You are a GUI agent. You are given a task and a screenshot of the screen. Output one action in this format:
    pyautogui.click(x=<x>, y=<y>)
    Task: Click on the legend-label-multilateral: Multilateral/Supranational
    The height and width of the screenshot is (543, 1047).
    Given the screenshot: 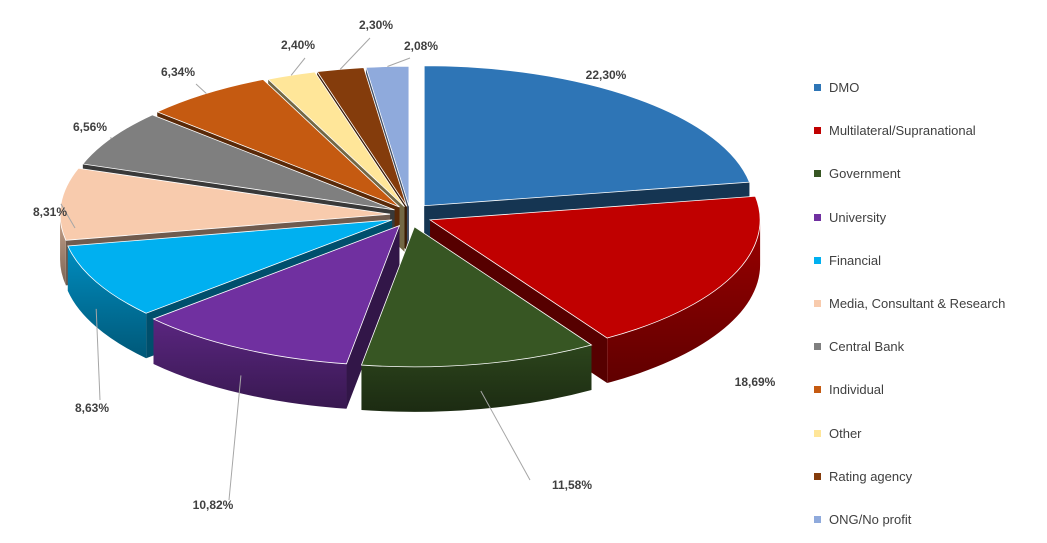 What is the action you would take?
    pyautogui.click(x=902, y=131)
    